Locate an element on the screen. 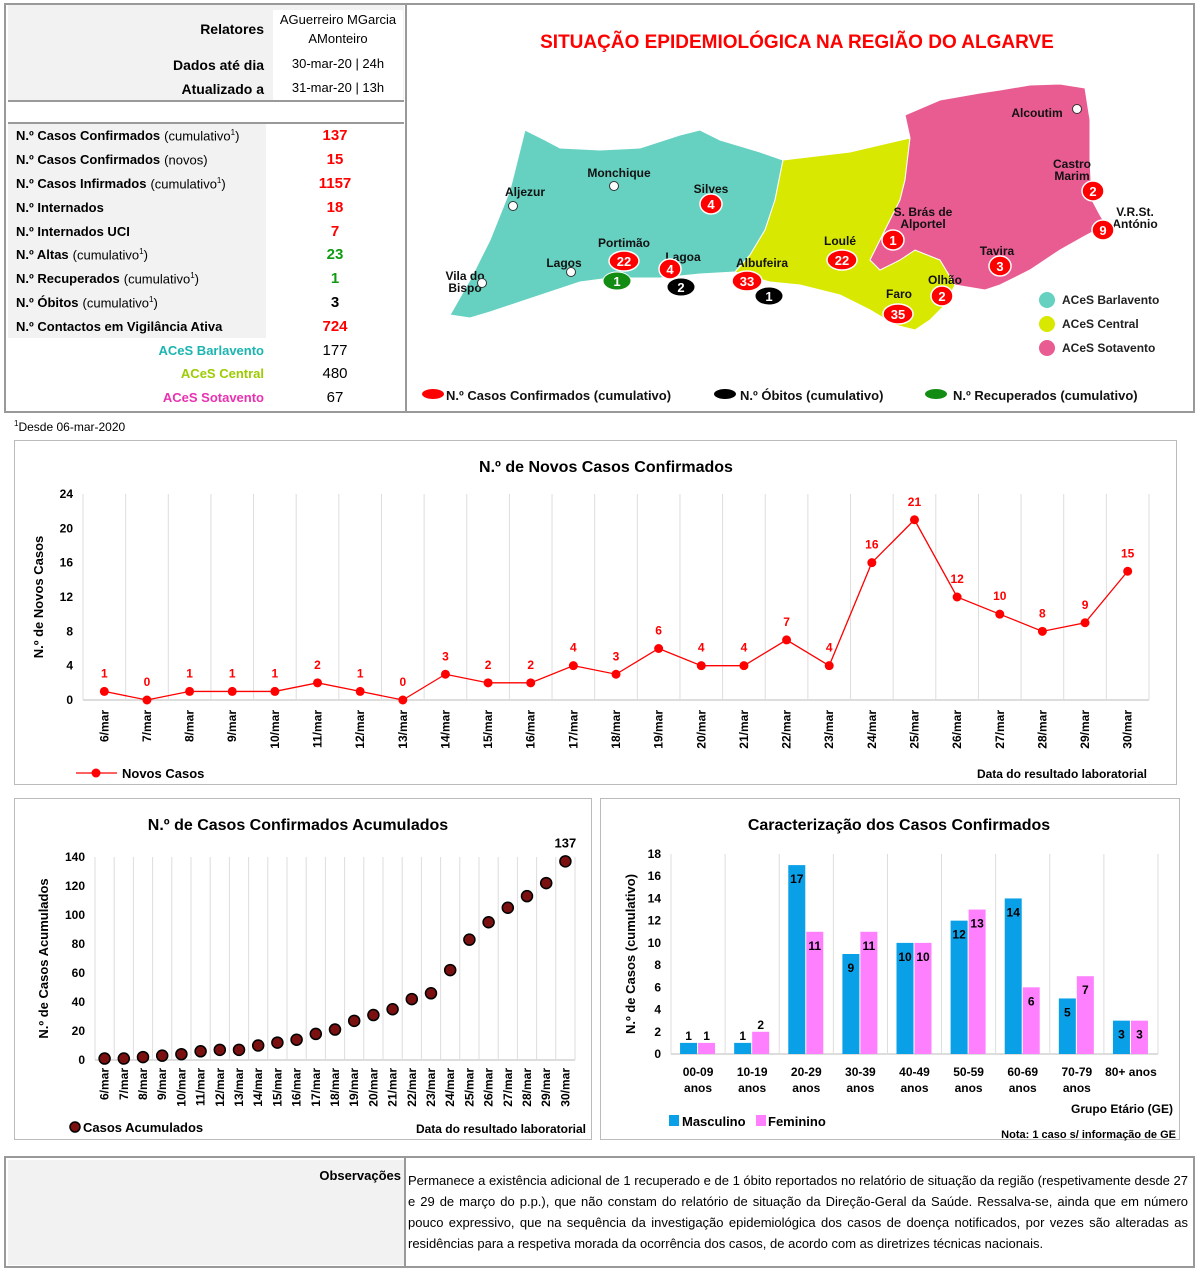  y-tick-label: 40 is located at coordinates (79, 1002).